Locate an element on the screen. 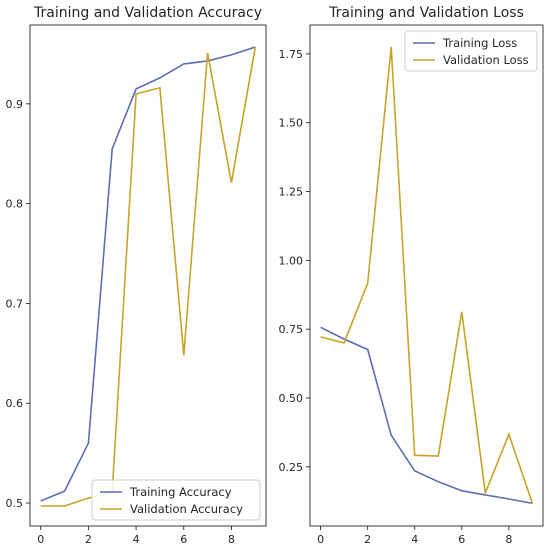  legend-label: Validation Loss is located at coordinates (486, 60).